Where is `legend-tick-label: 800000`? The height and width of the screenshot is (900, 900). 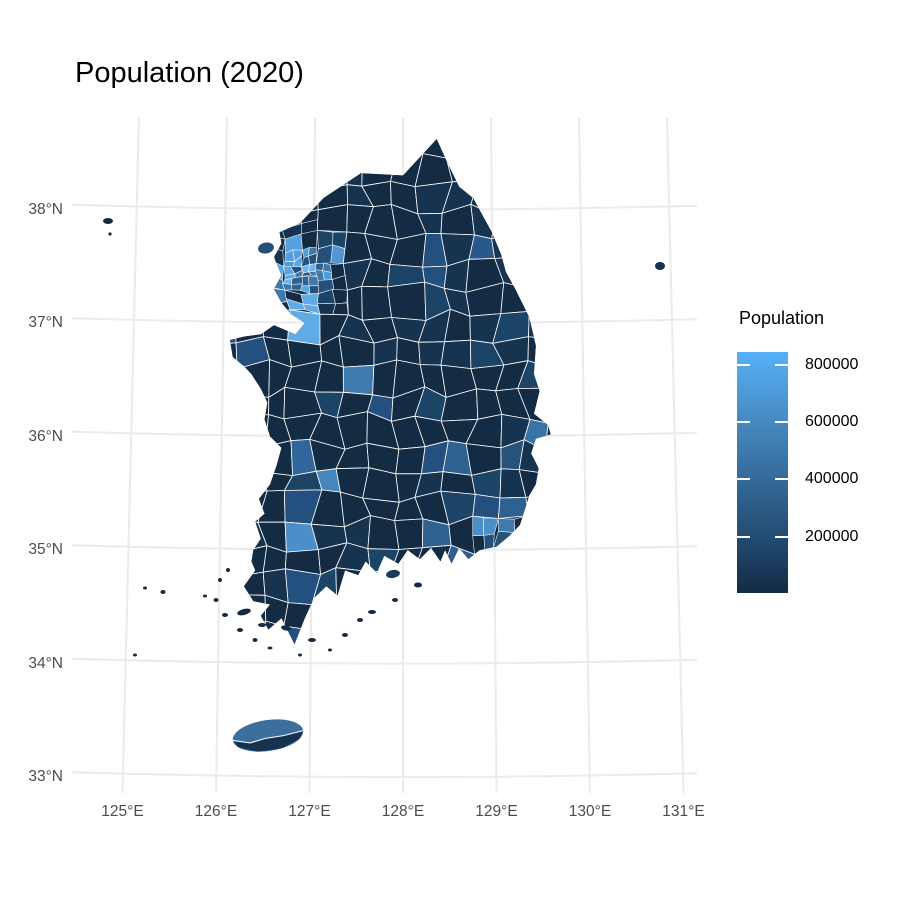
legend-tick-label: 800000 is located at coordinates (832, 364).